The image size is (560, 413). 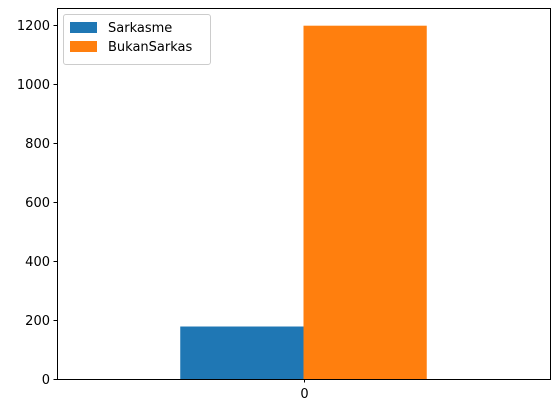 What do you see at coordinates (33, 85) in the screenshot?
I see `y-tick-label-1000: 1000` at bounding box center [33, 85].